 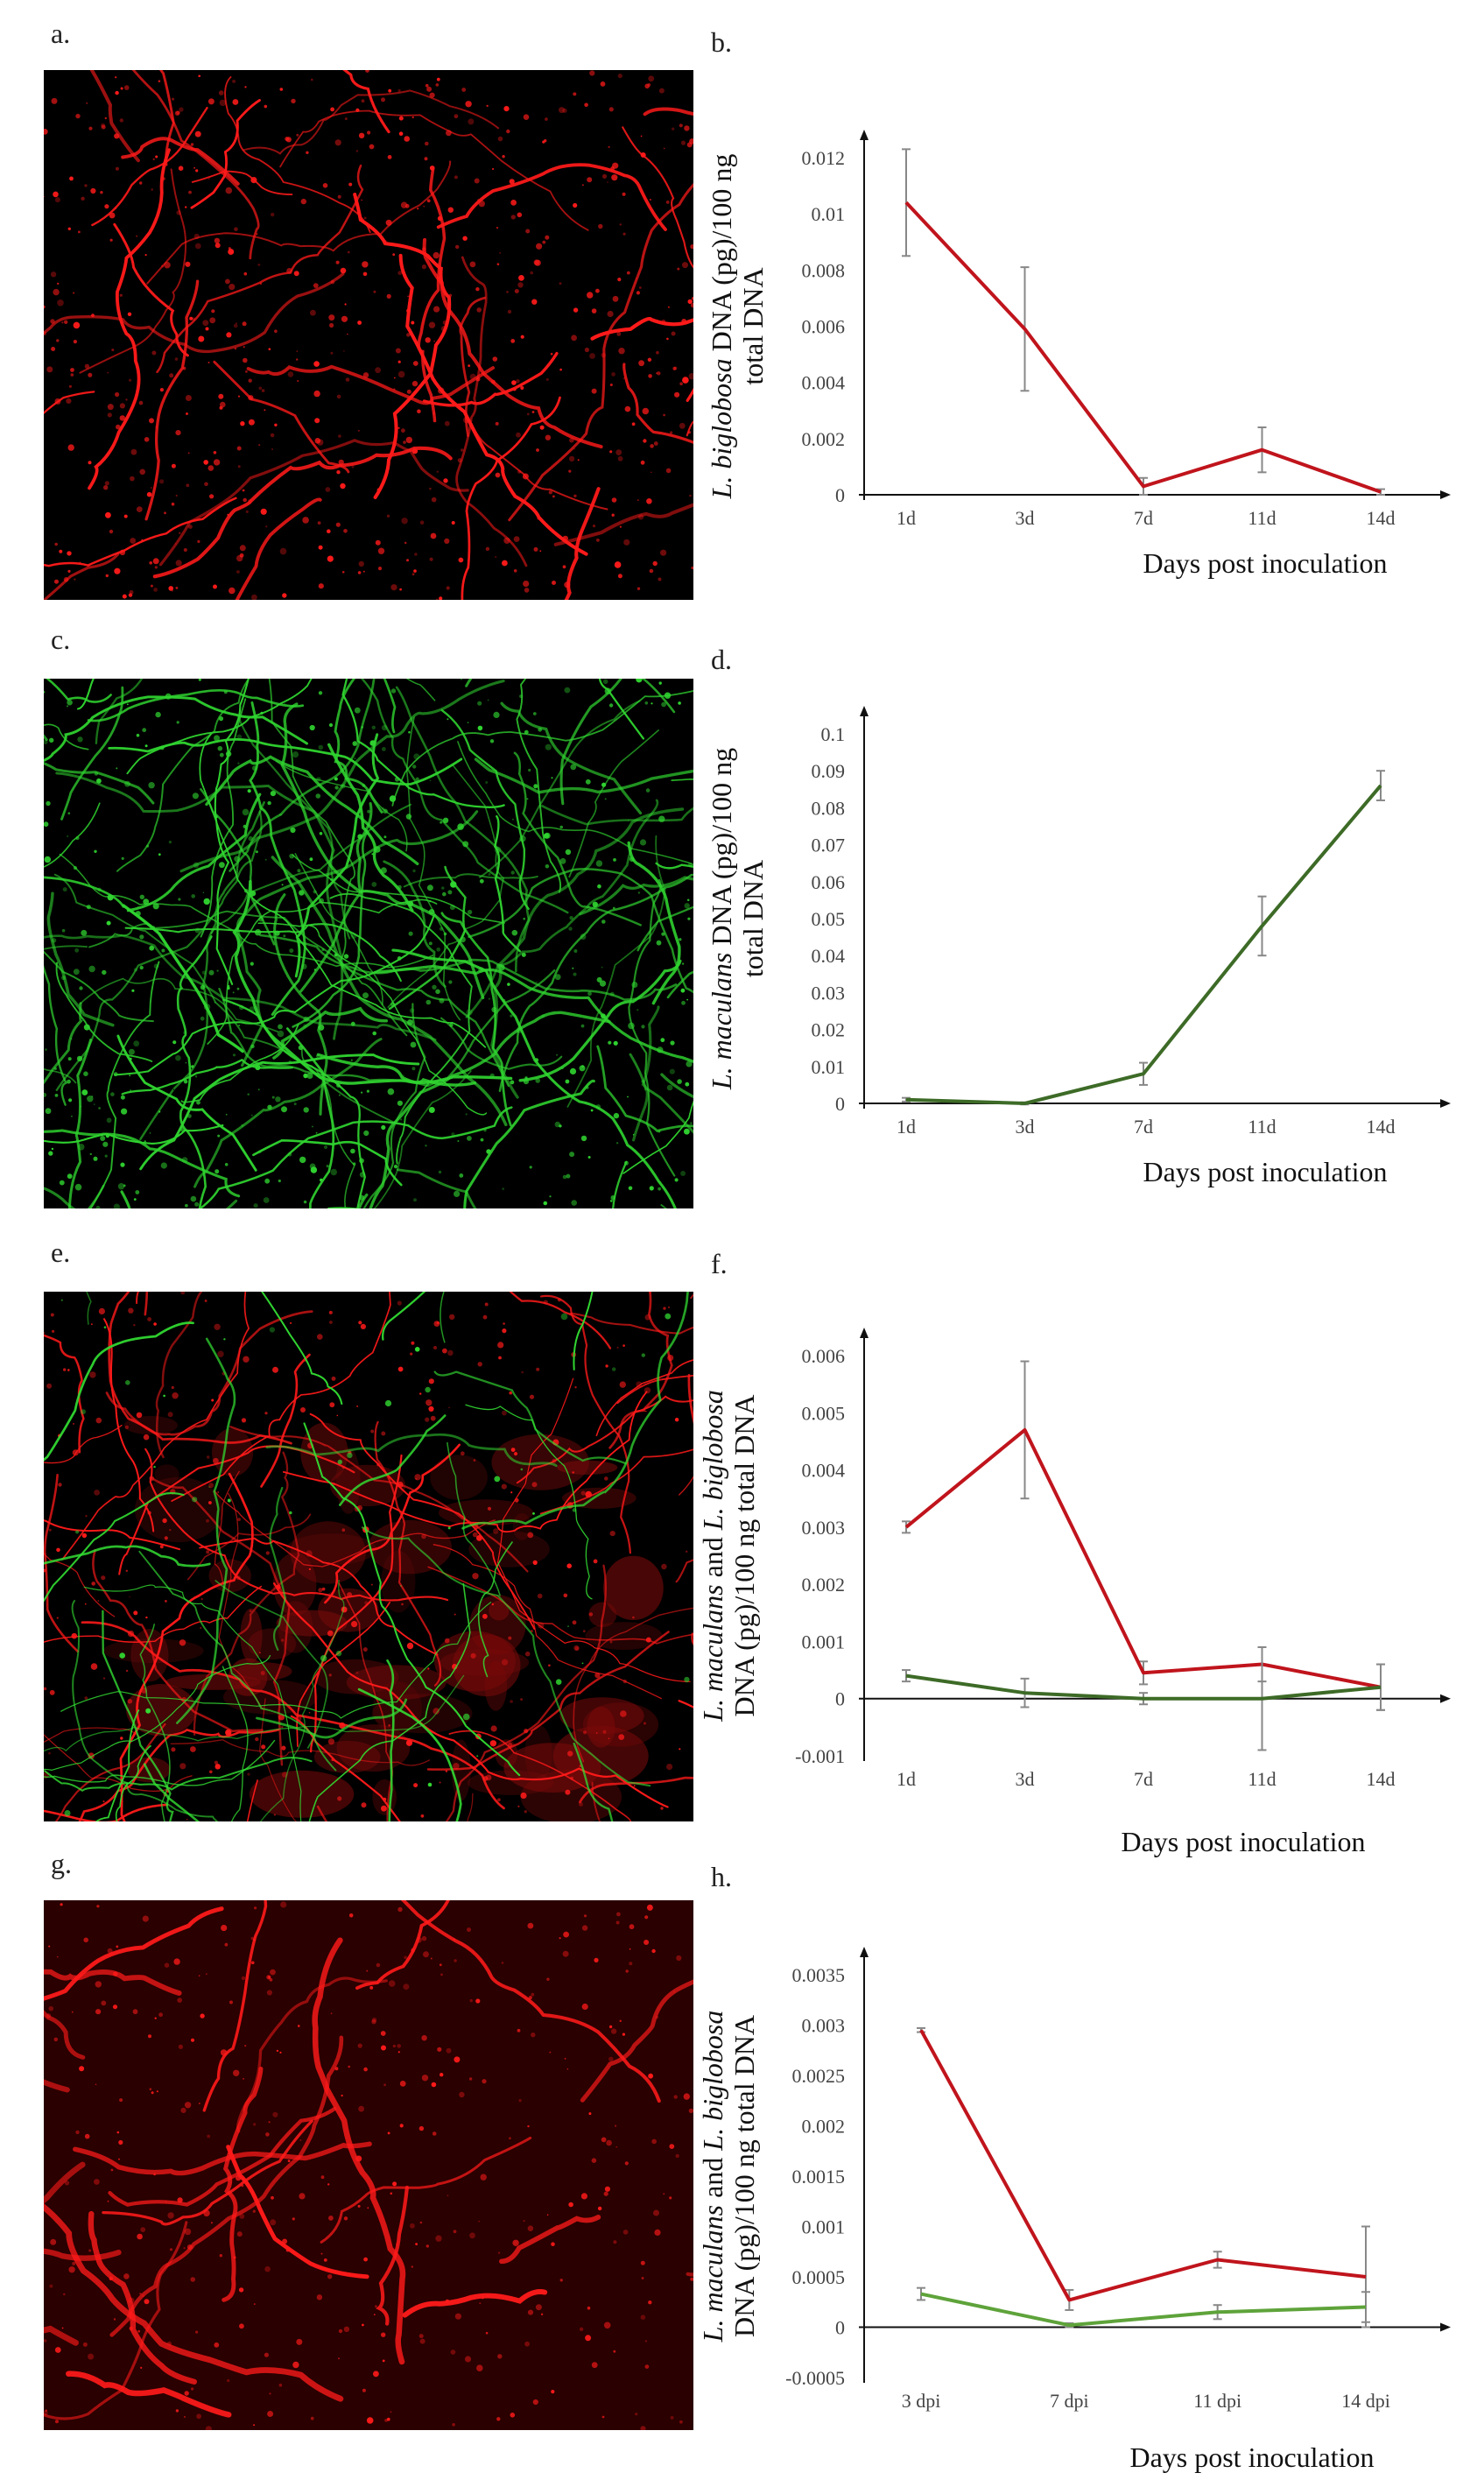 What do you see at coordinates (1025, 1127) in the screenshot?
I see `x-tick-label: 3d` at bounding box center [1025, 1127].